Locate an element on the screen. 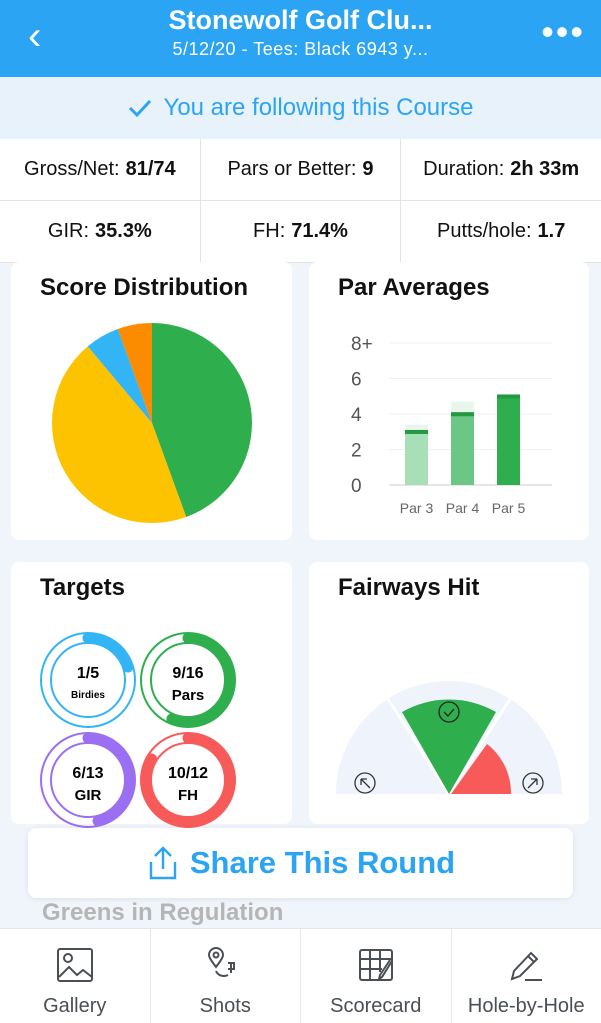 Image resolution: width=601 pixels, height=1023 pixels. scorecard-icon is located at coordinates (375, 965).